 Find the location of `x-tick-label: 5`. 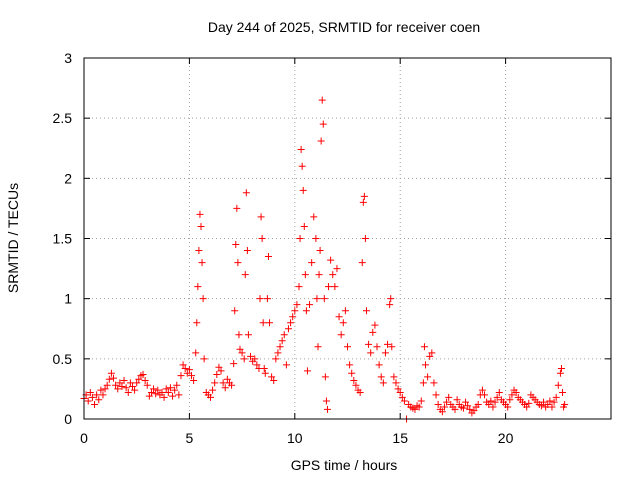

x-tick-label: 5 is located at coordinates (190, 438).